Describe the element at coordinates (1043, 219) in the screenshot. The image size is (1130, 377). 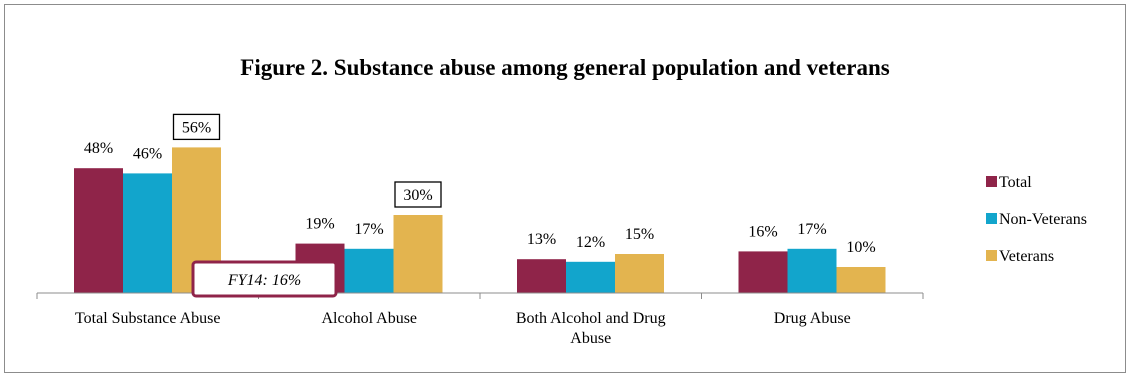
I see `legend-label: Non-Veterans` at that location.